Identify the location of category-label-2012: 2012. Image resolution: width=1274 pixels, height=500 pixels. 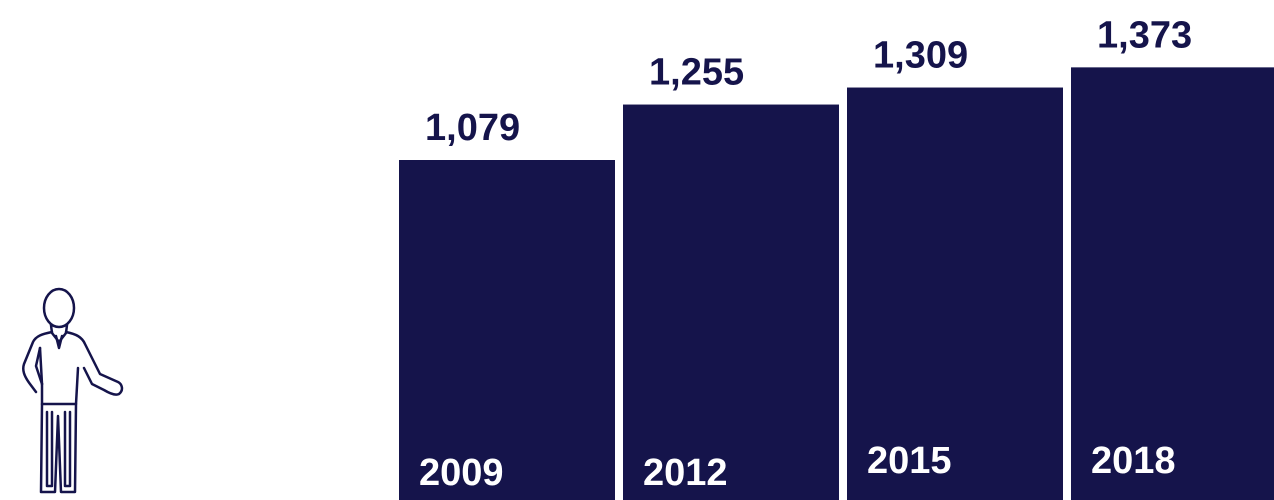
(685, 473).